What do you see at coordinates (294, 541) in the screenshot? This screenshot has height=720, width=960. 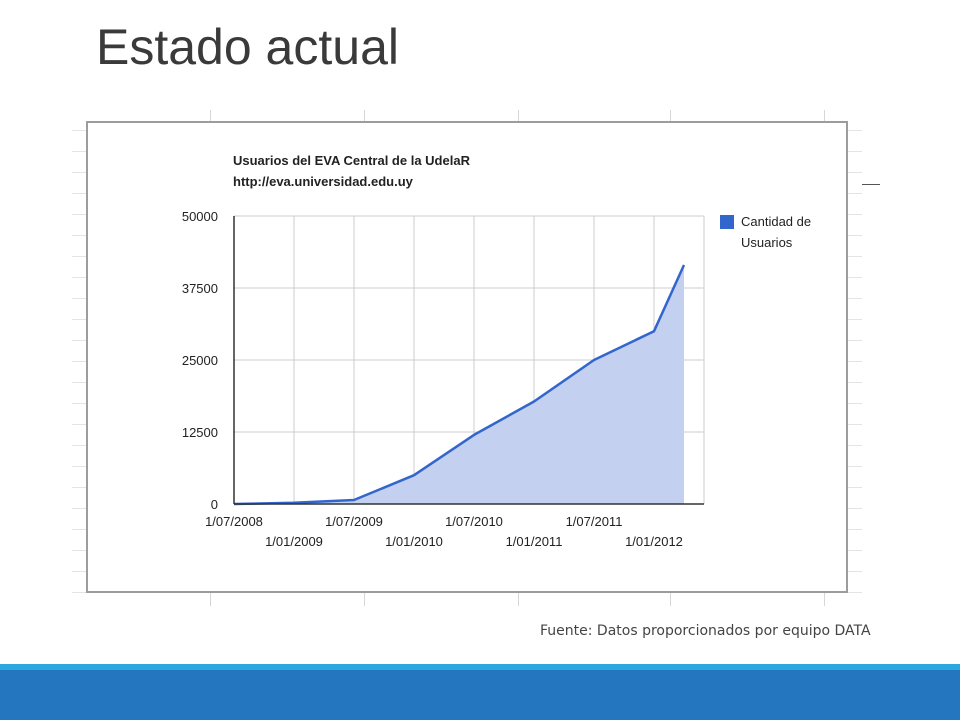 I see `x-tick-label: 1/01/2009` at bounding box center [294, 541].